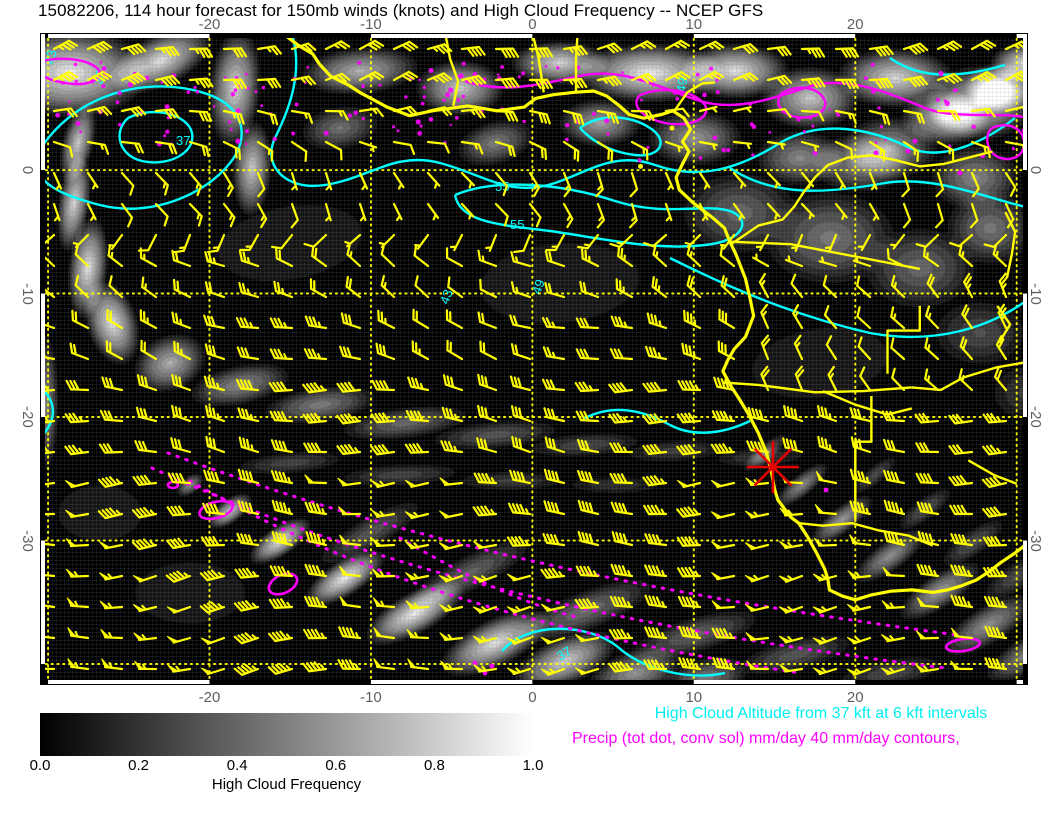  I want to click on xticks-bottom-label: 0, so click(532, 697).